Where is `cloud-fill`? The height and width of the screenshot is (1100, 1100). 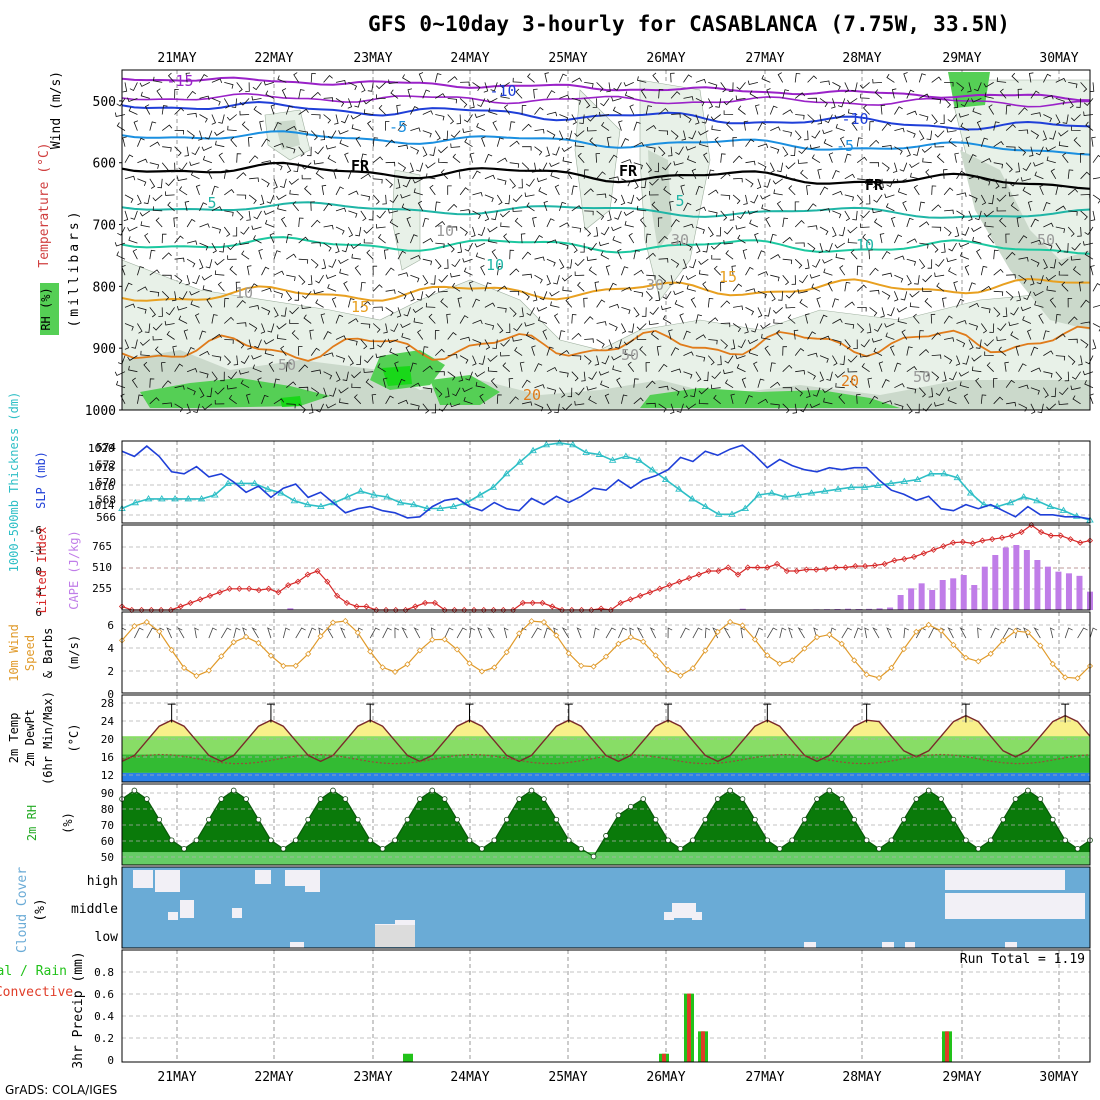
cloud-fill is located at coordinates (606, 907).